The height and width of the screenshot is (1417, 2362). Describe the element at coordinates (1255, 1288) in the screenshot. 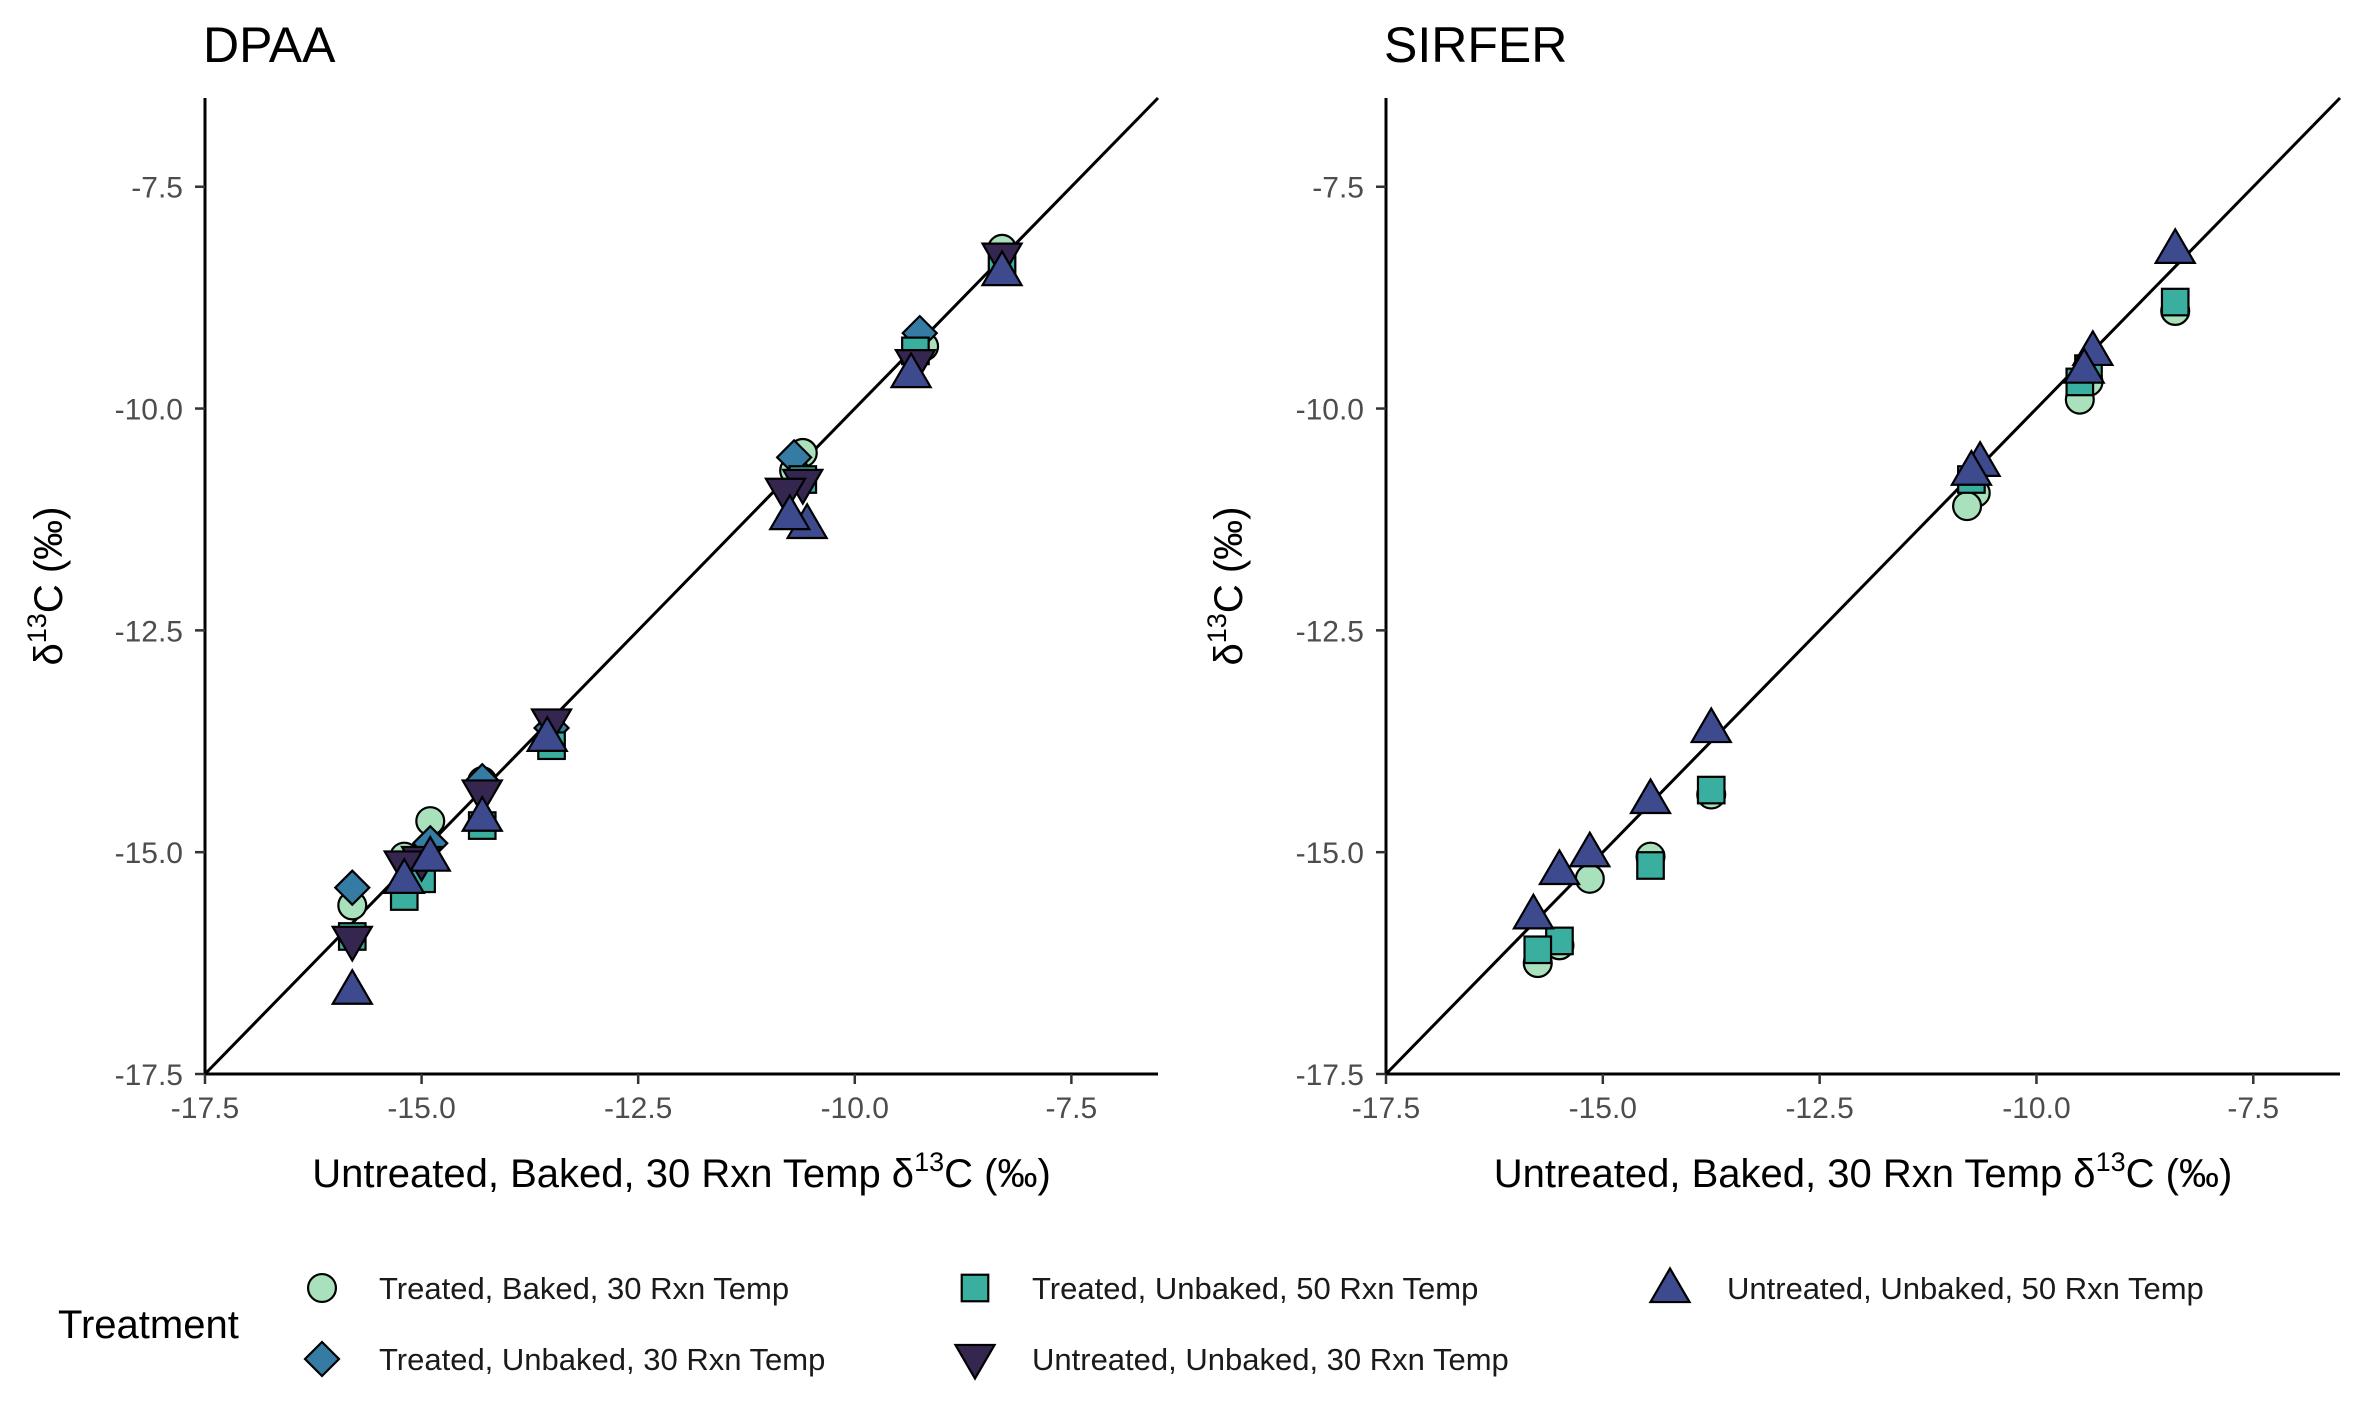

I see `legend-label: Treated, Unbaked, 50 Rxn Temp` at that location.